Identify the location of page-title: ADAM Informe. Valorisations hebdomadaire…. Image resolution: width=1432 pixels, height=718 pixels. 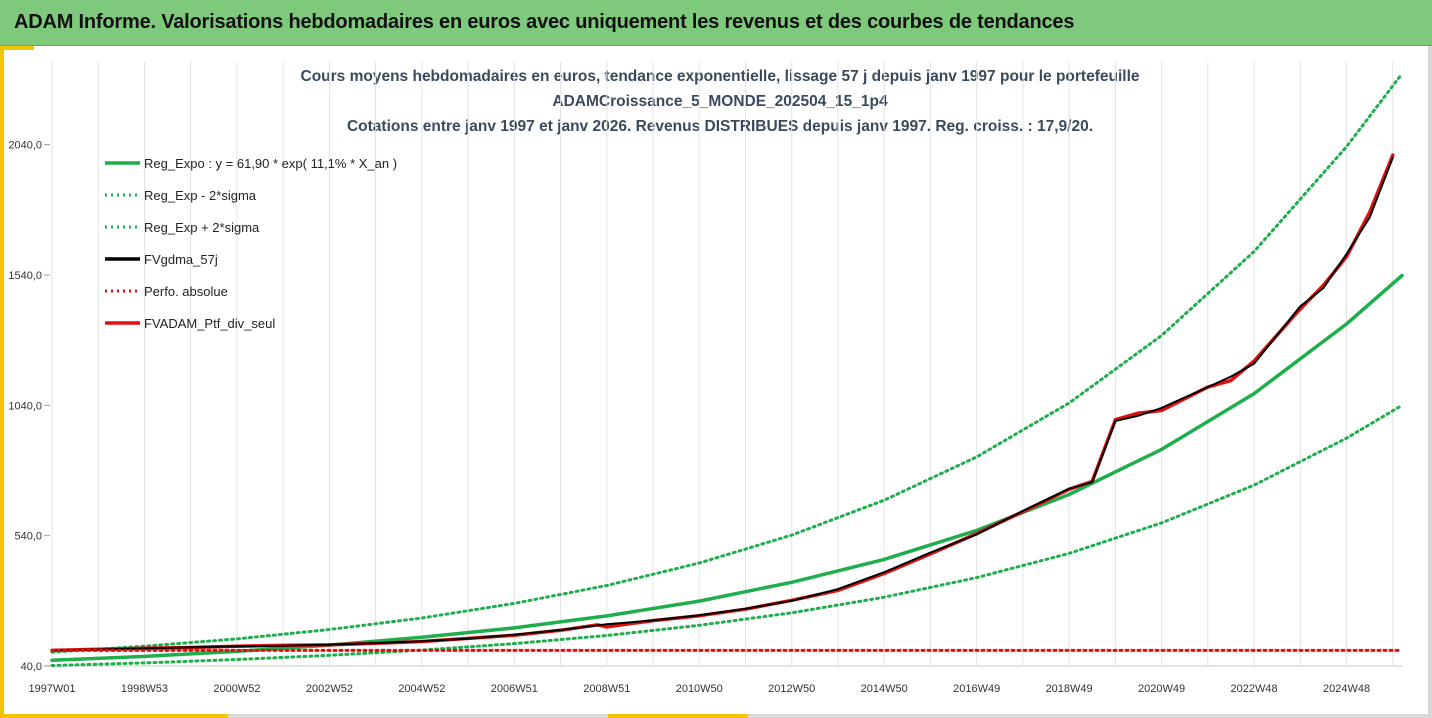
(544, 22).